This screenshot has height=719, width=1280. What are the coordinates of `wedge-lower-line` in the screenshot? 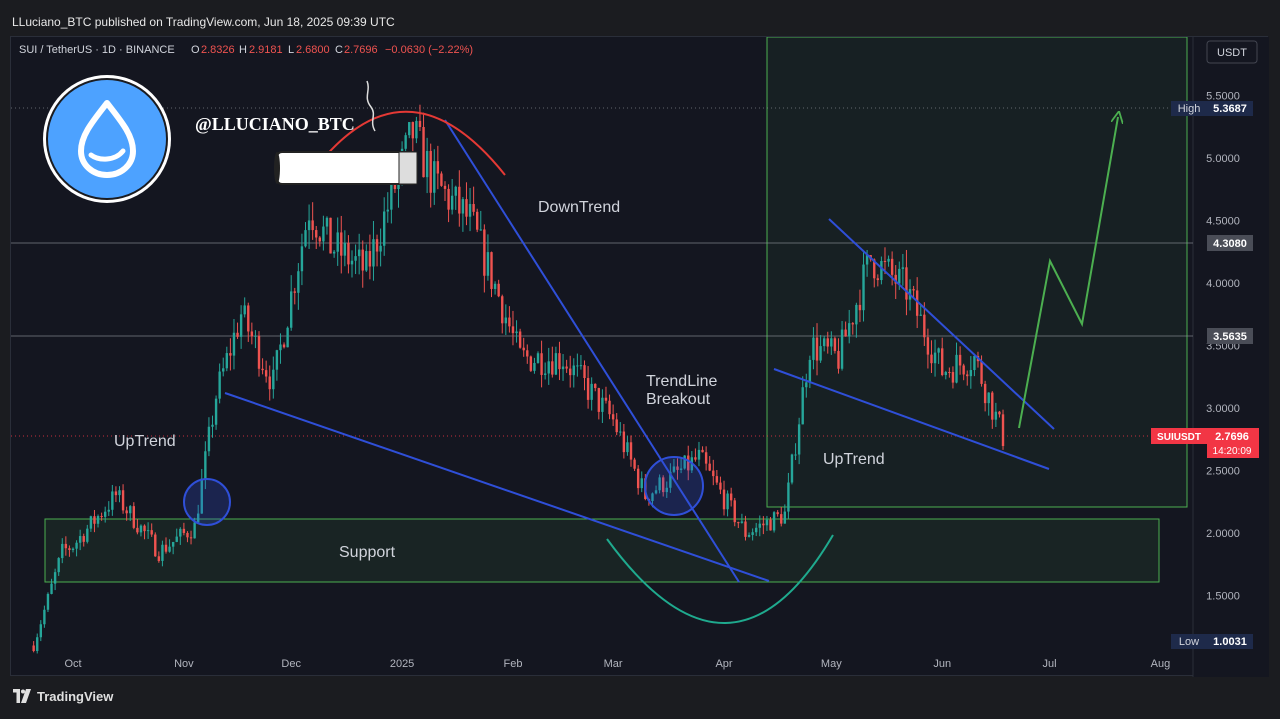 It's located at (911, 419).